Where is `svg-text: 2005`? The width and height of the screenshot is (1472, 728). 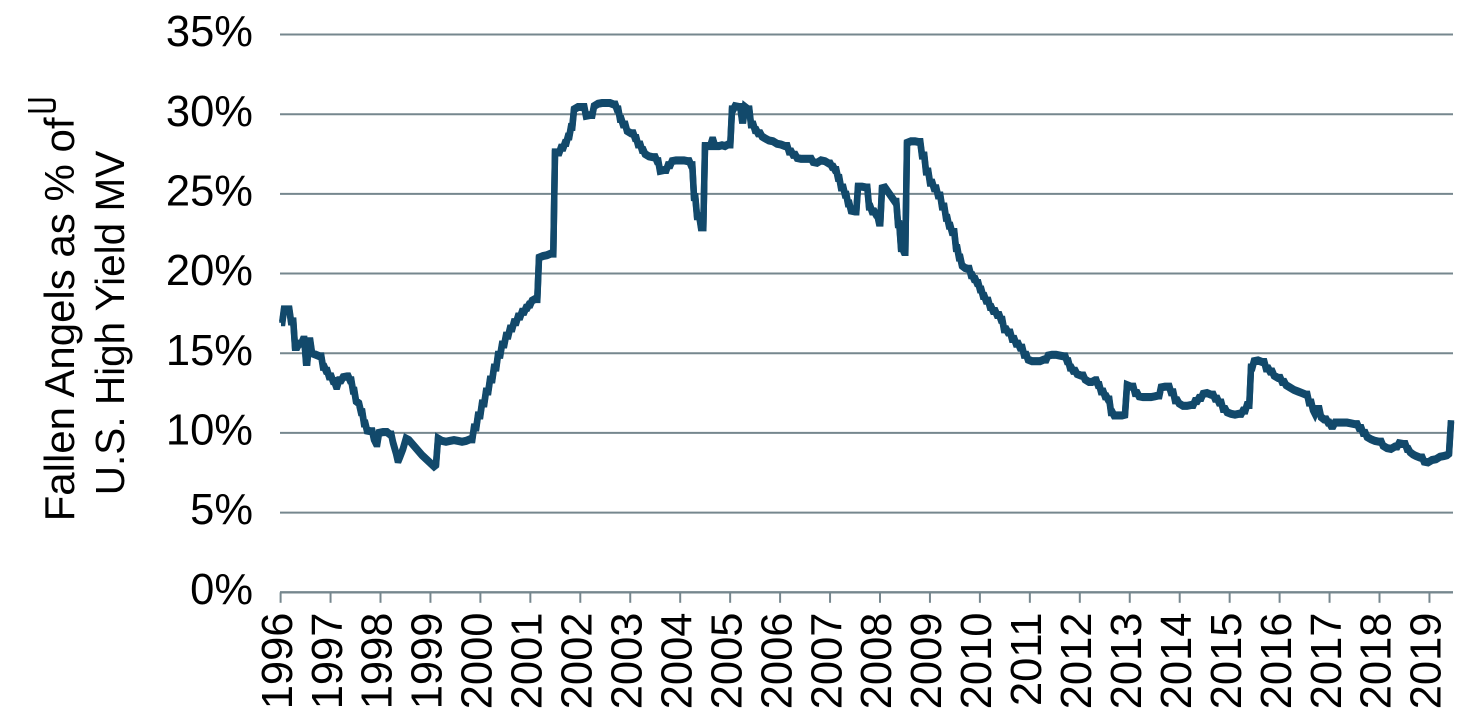
svg-text: 2005 is located at coordinates (727, 661).